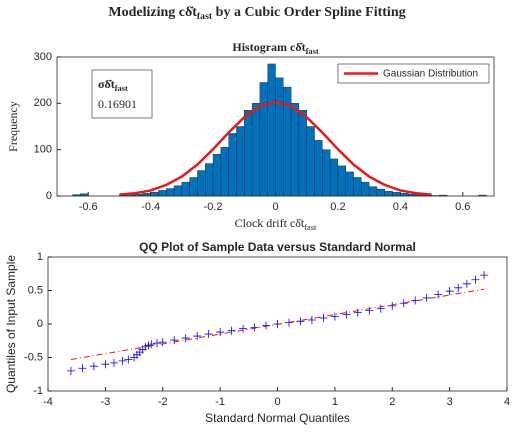 This screenshot has width=514, height=434. What do you see at coordinates (450, 402) in the screenshot?
I see `x-tick-label: 3` at bounding box center [450, 402].